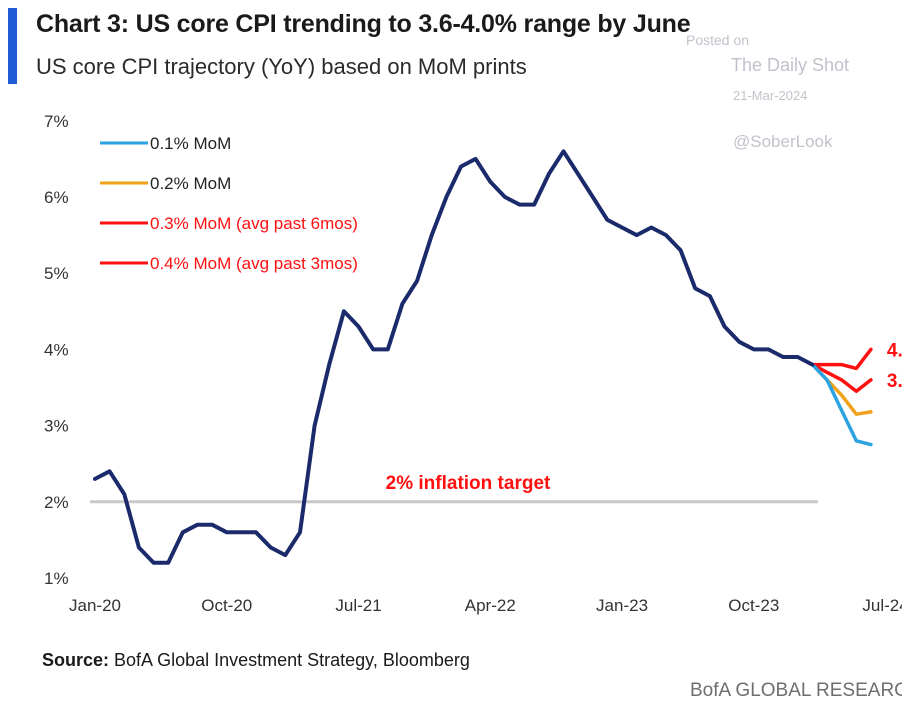  What do you see at coordinates (718, 40) in the screenshot?
I see `watermark-posted-on: Posted on` at bounding box center [718, 40].